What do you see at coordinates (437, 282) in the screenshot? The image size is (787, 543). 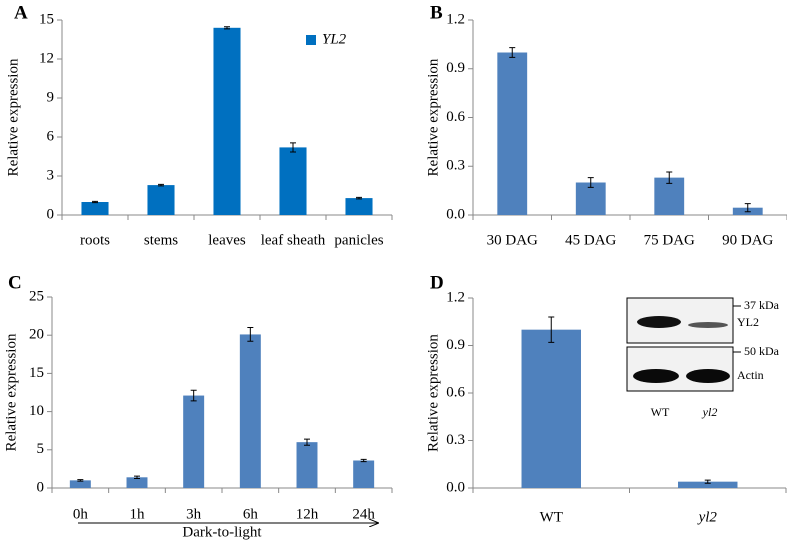 I see `panel-letter: D` at bounding box center [437, 282].